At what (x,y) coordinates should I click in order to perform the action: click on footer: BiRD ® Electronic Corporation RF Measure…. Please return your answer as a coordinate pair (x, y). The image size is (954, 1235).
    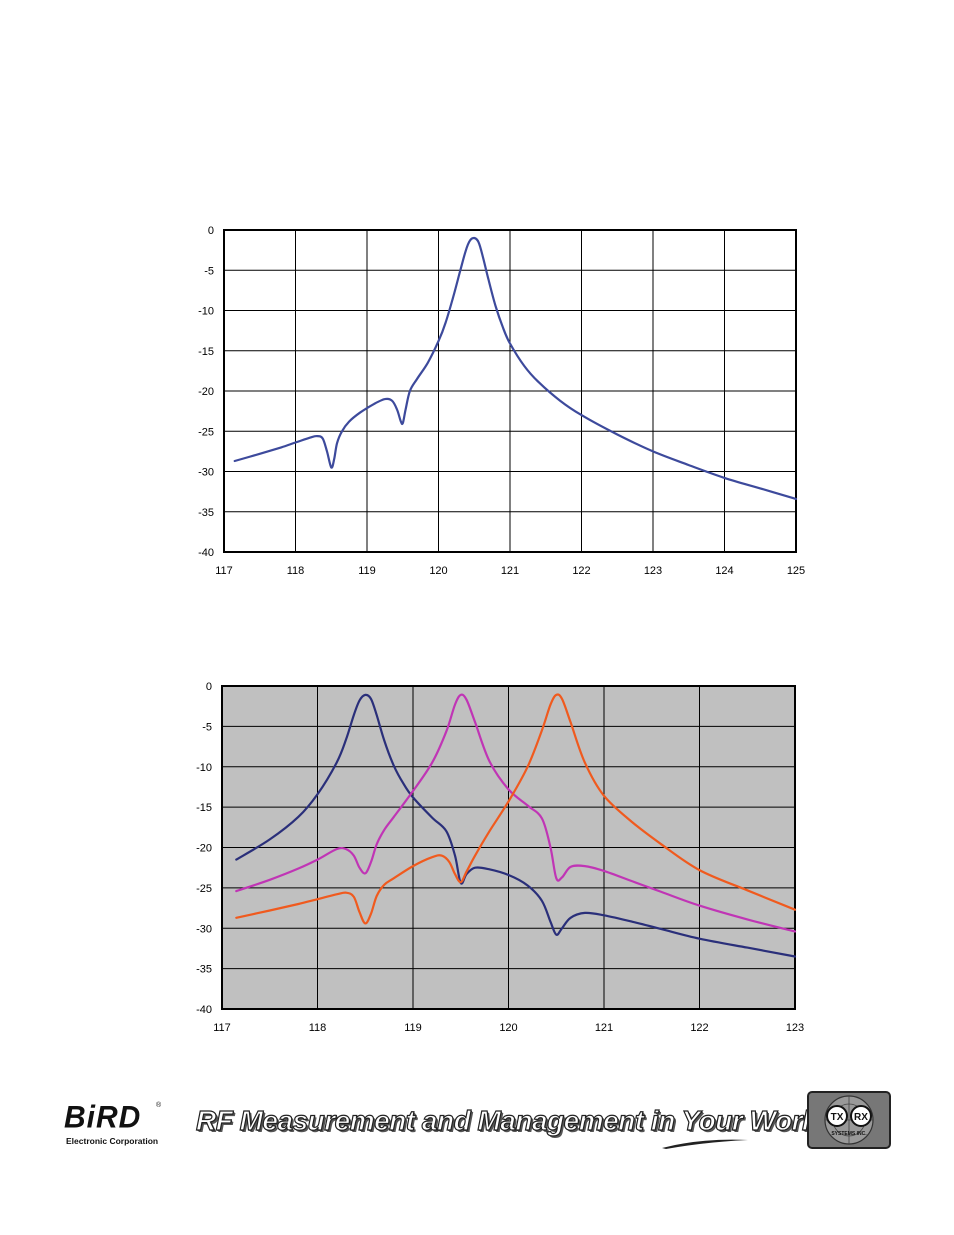
    Looking at the image, I should click on (477, 1125).